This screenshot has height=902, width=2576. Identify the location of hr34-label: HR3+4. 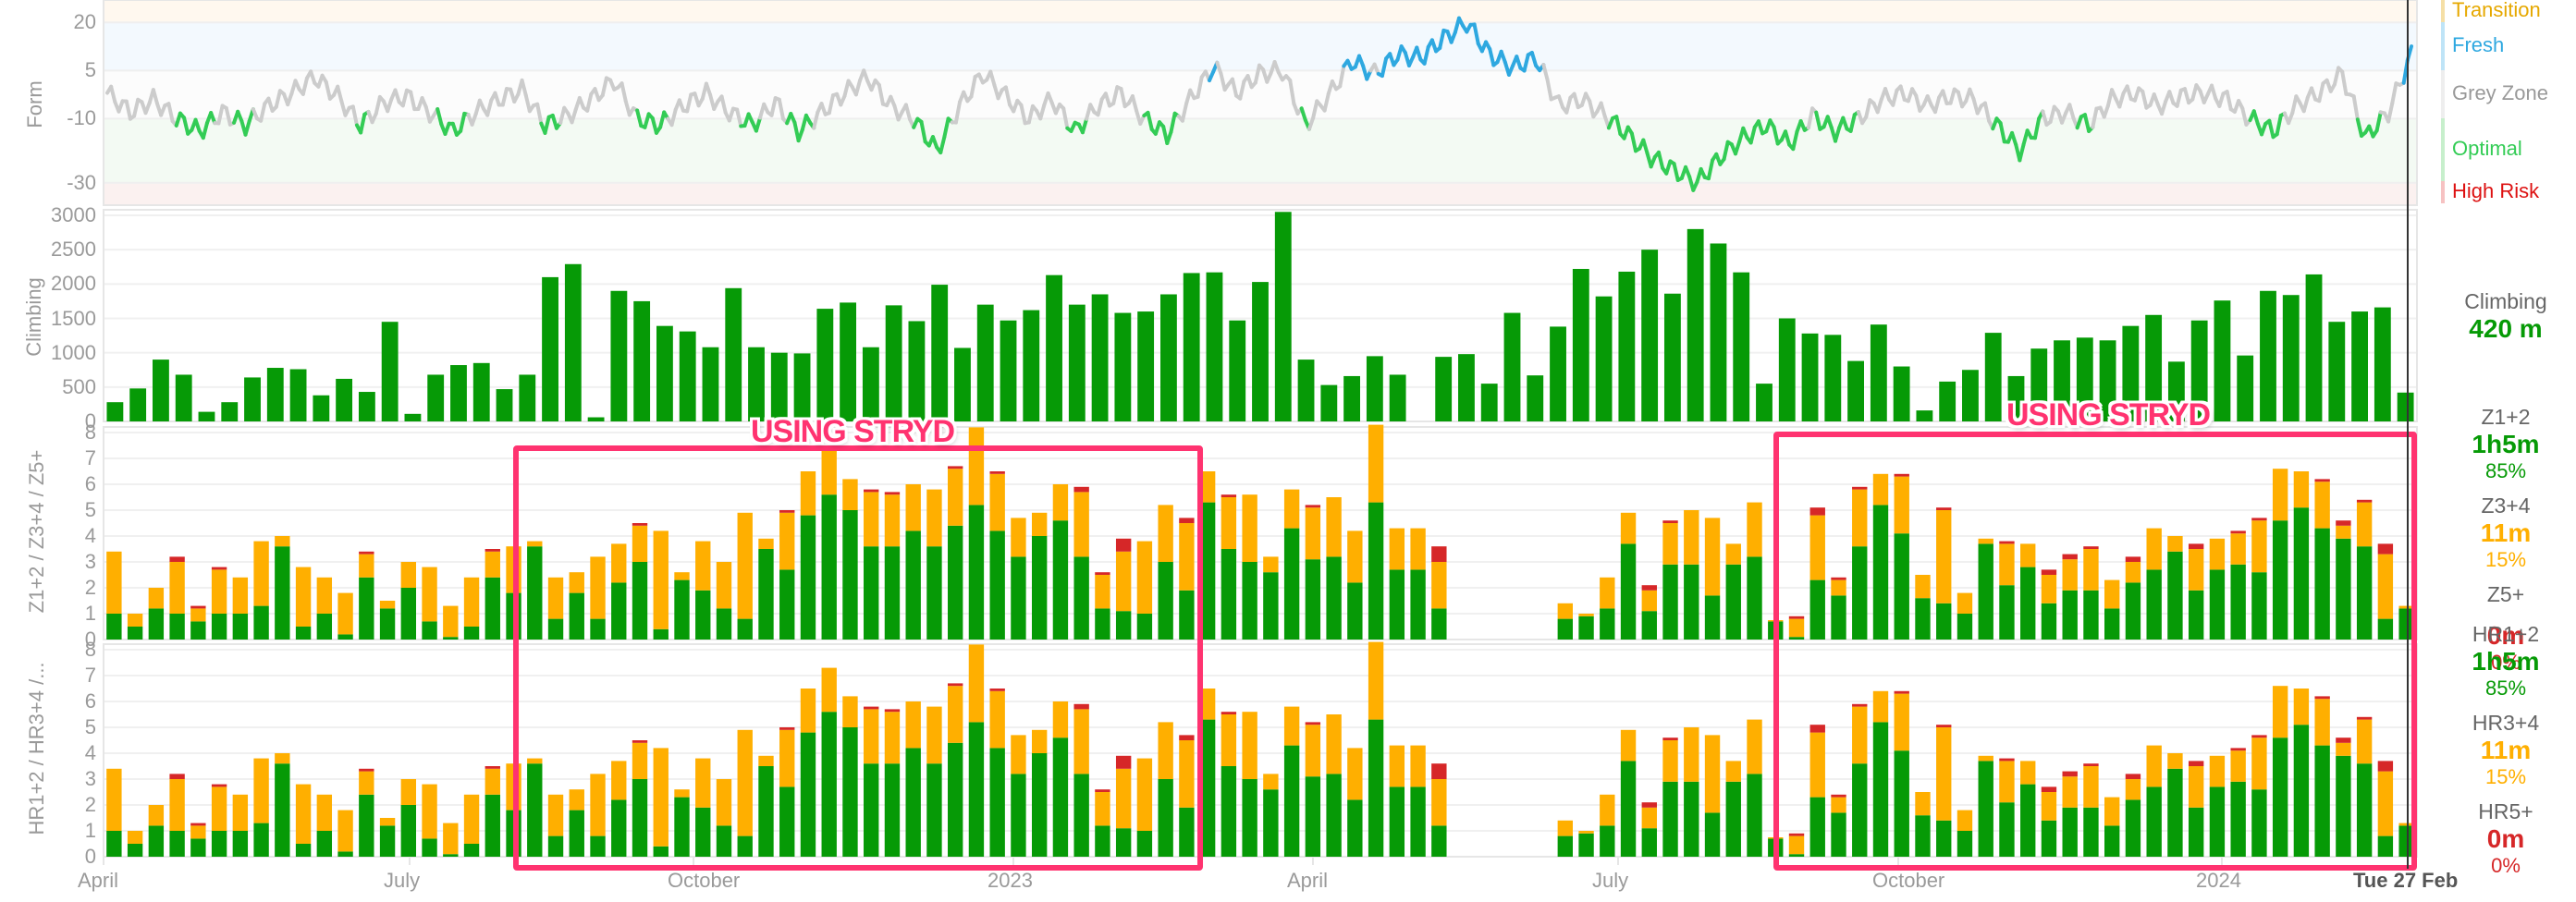
(2506, 723).